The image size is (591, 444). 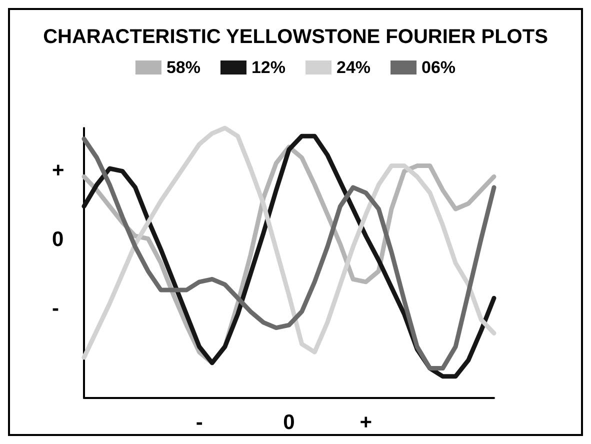 What do you see at coordinates (295, 37) in the screenshot?
I see `chart-title: CHARACTERISTIC YELLOWSTONE FOURIER PLOTS` at bounding box center [295, 37].